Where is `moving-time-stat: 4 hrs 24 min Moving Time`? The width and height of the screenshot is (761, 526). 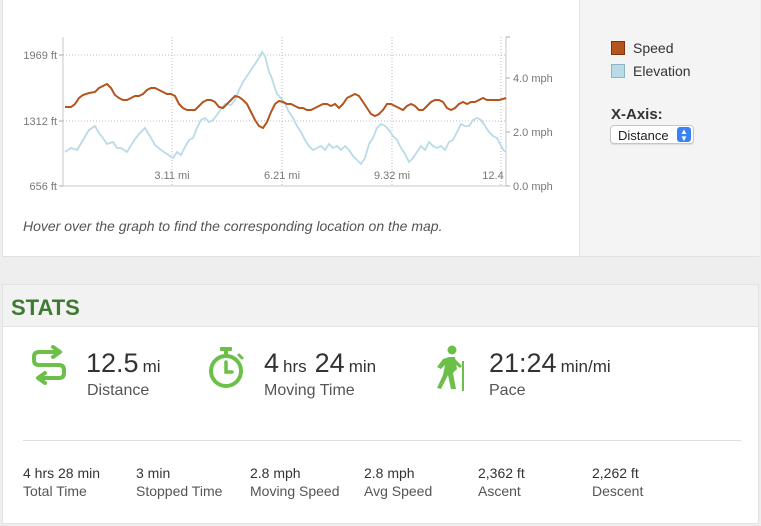 moving-time-stat: 4 hrs 24 min Moving Time is located at coordinates (311, 375).